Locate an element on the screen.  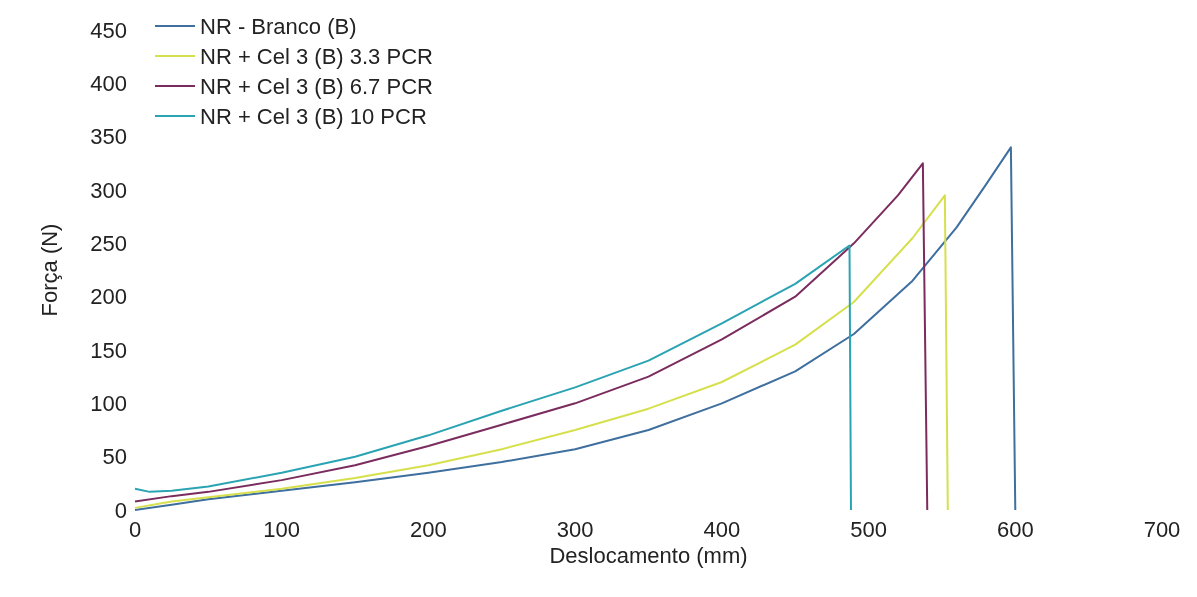
y-tick-label: 150 is located at coordinates (108, 350).